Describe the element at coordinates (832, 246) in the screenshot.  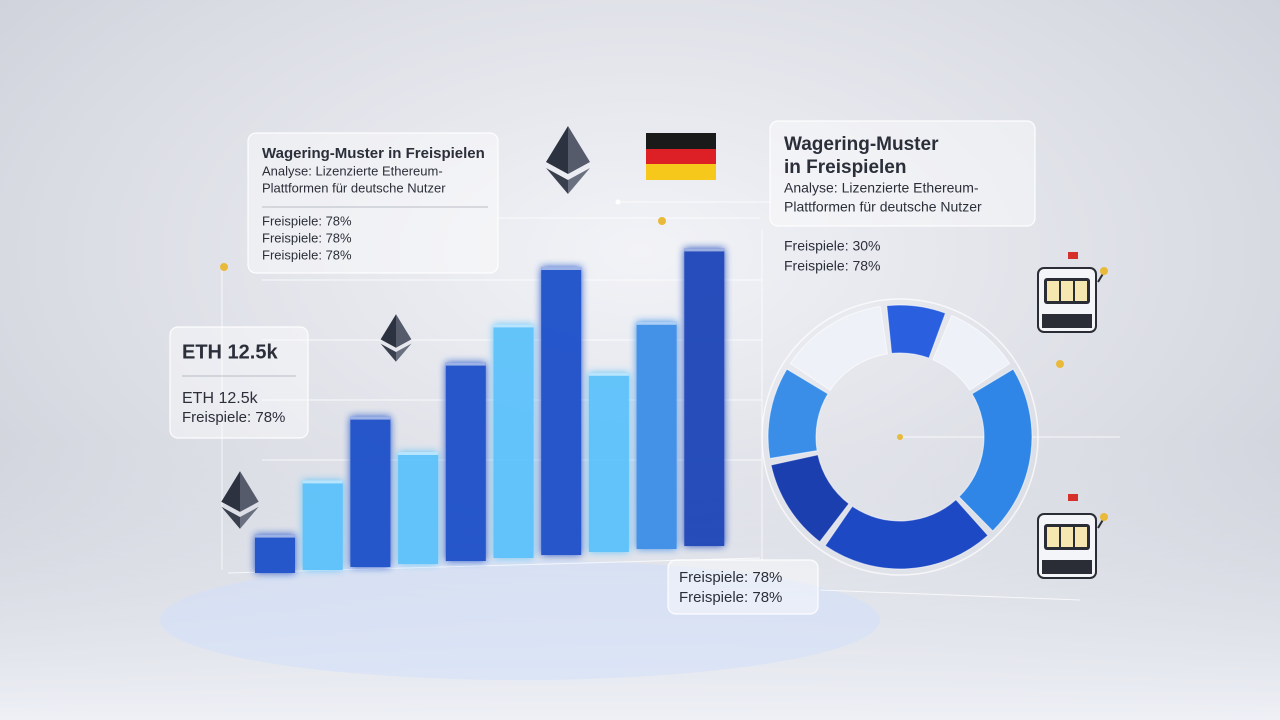
I see `panel-line: Freispiele: 30%` at that location.